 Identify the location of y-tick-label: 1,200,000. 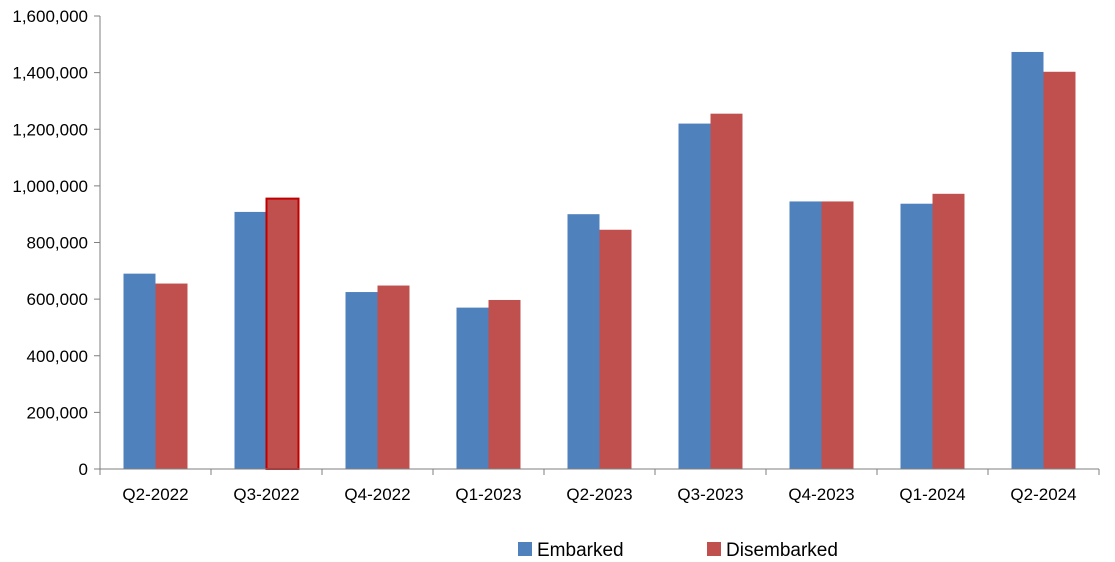
(50, 129).